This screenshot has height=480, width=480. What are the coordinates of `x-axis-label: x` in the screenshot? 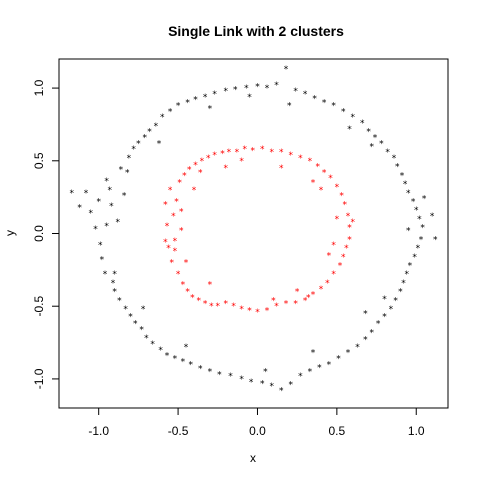 It's located at (253, 458).